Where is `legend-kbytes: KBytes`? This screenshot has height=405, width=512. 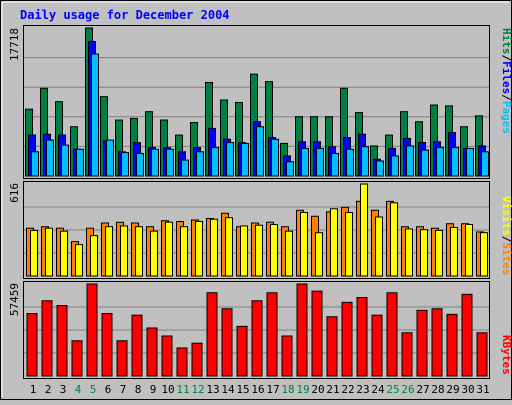 legend-kbytes: KBytes is located at coordinates (506, 355).